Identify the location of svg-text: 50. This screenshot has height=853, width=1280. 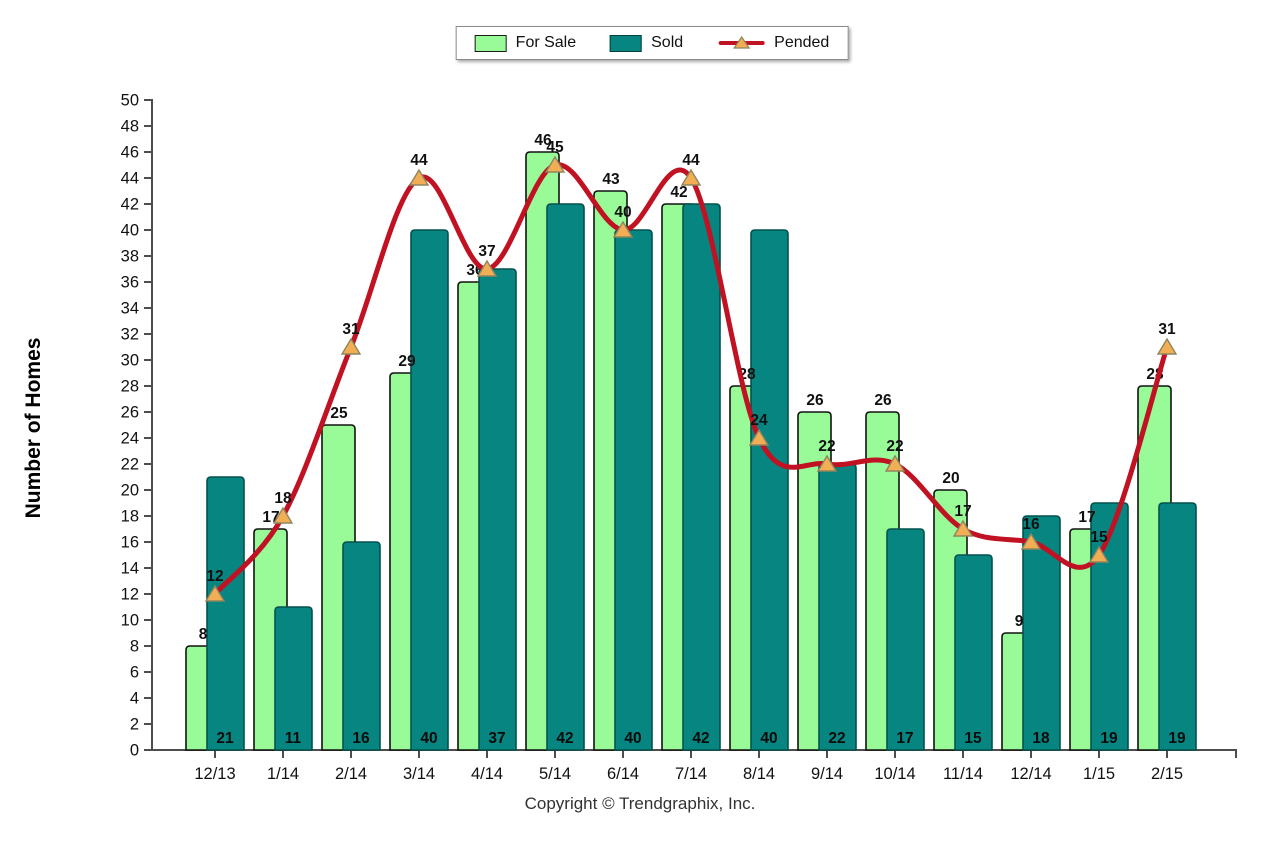
(130, 101).